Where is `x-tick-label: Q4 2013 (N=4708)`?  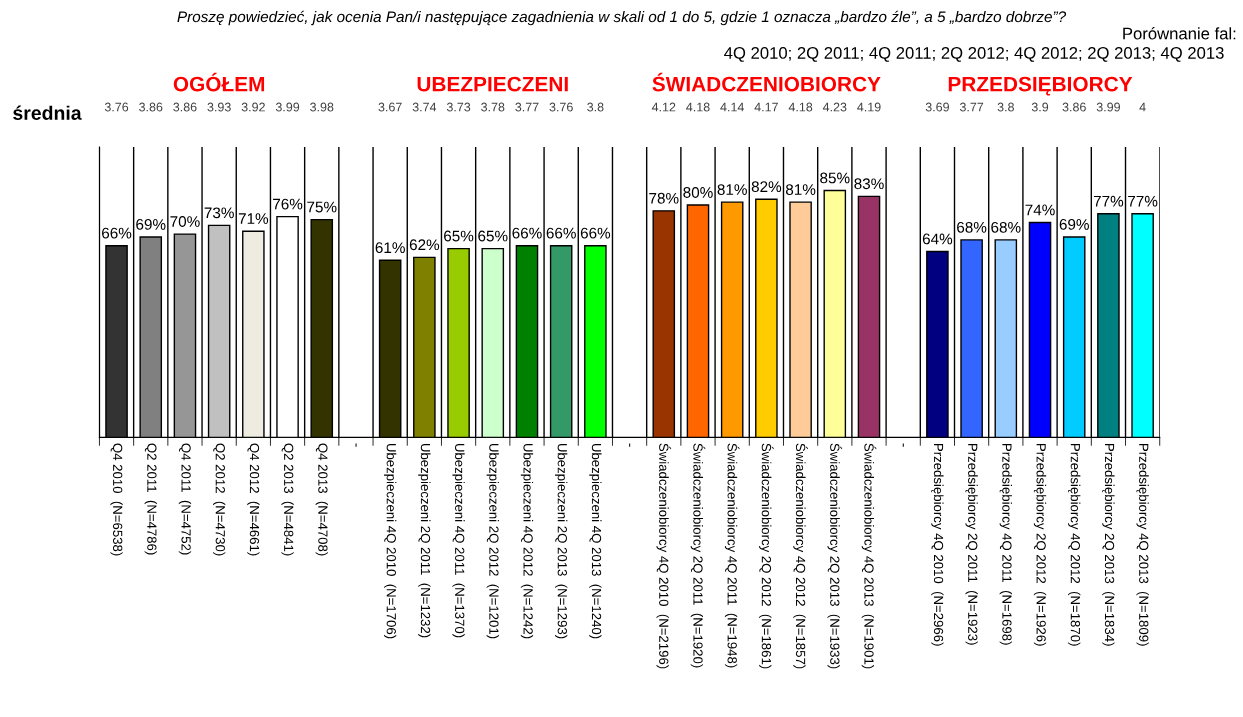 x-tick-label: Q4 2013 (N=4708) is located at coordinates (321, 499).